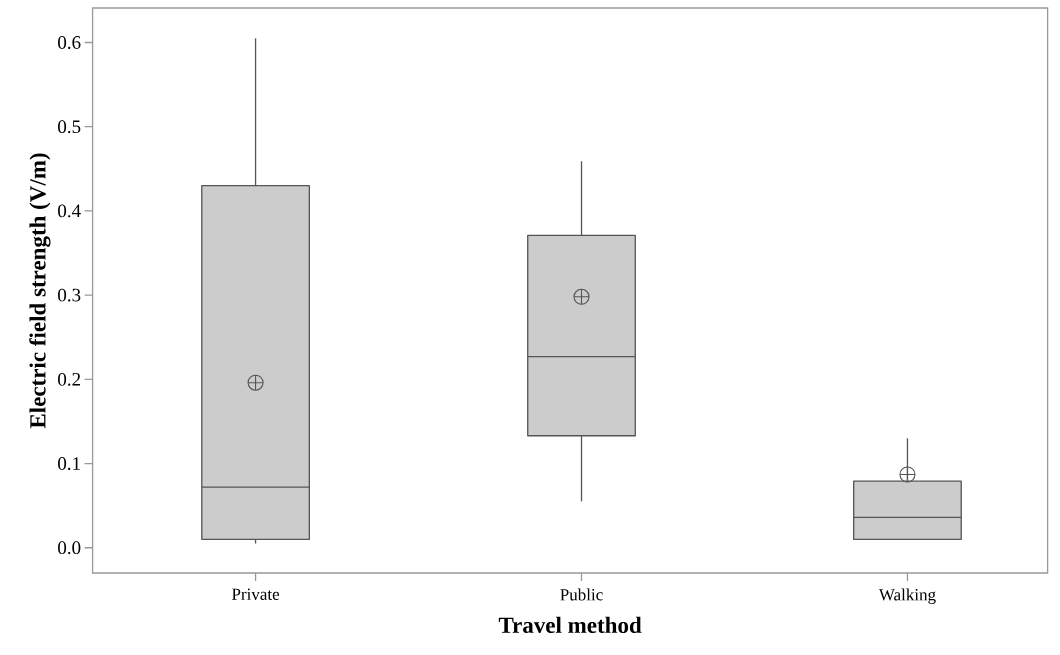  Describe the element at coordinates (69, 295) in the screenshot. I see `y-tick-label: 0.3` at that location.